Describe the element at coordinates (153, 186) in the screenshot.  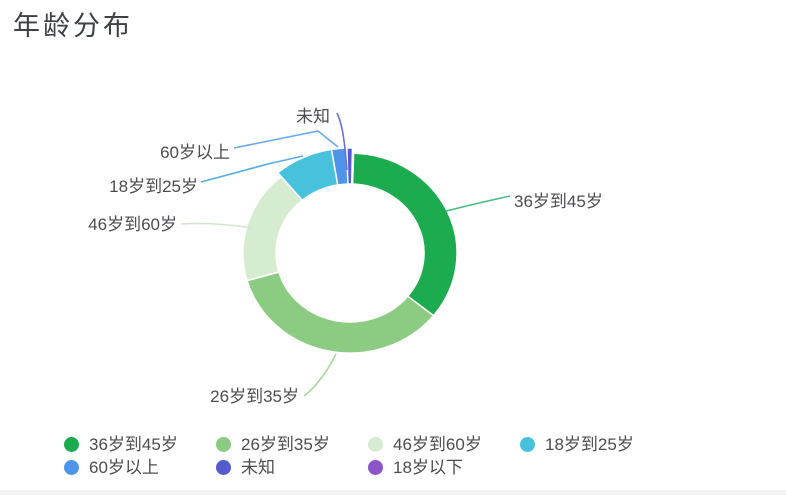
I see `callout-label-18-25: 18岁到25岁` at that location.